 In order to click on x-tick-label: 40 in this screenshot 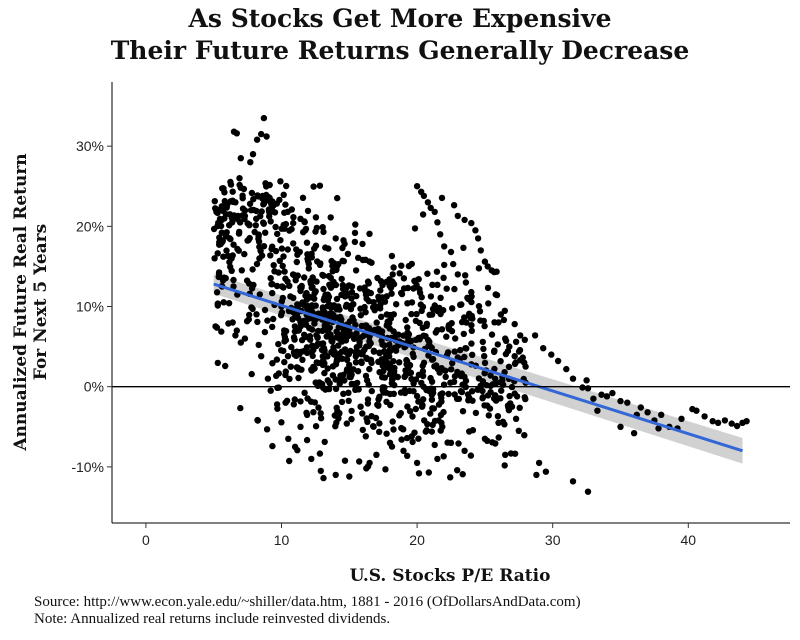, I will do `click(689, 540)`.